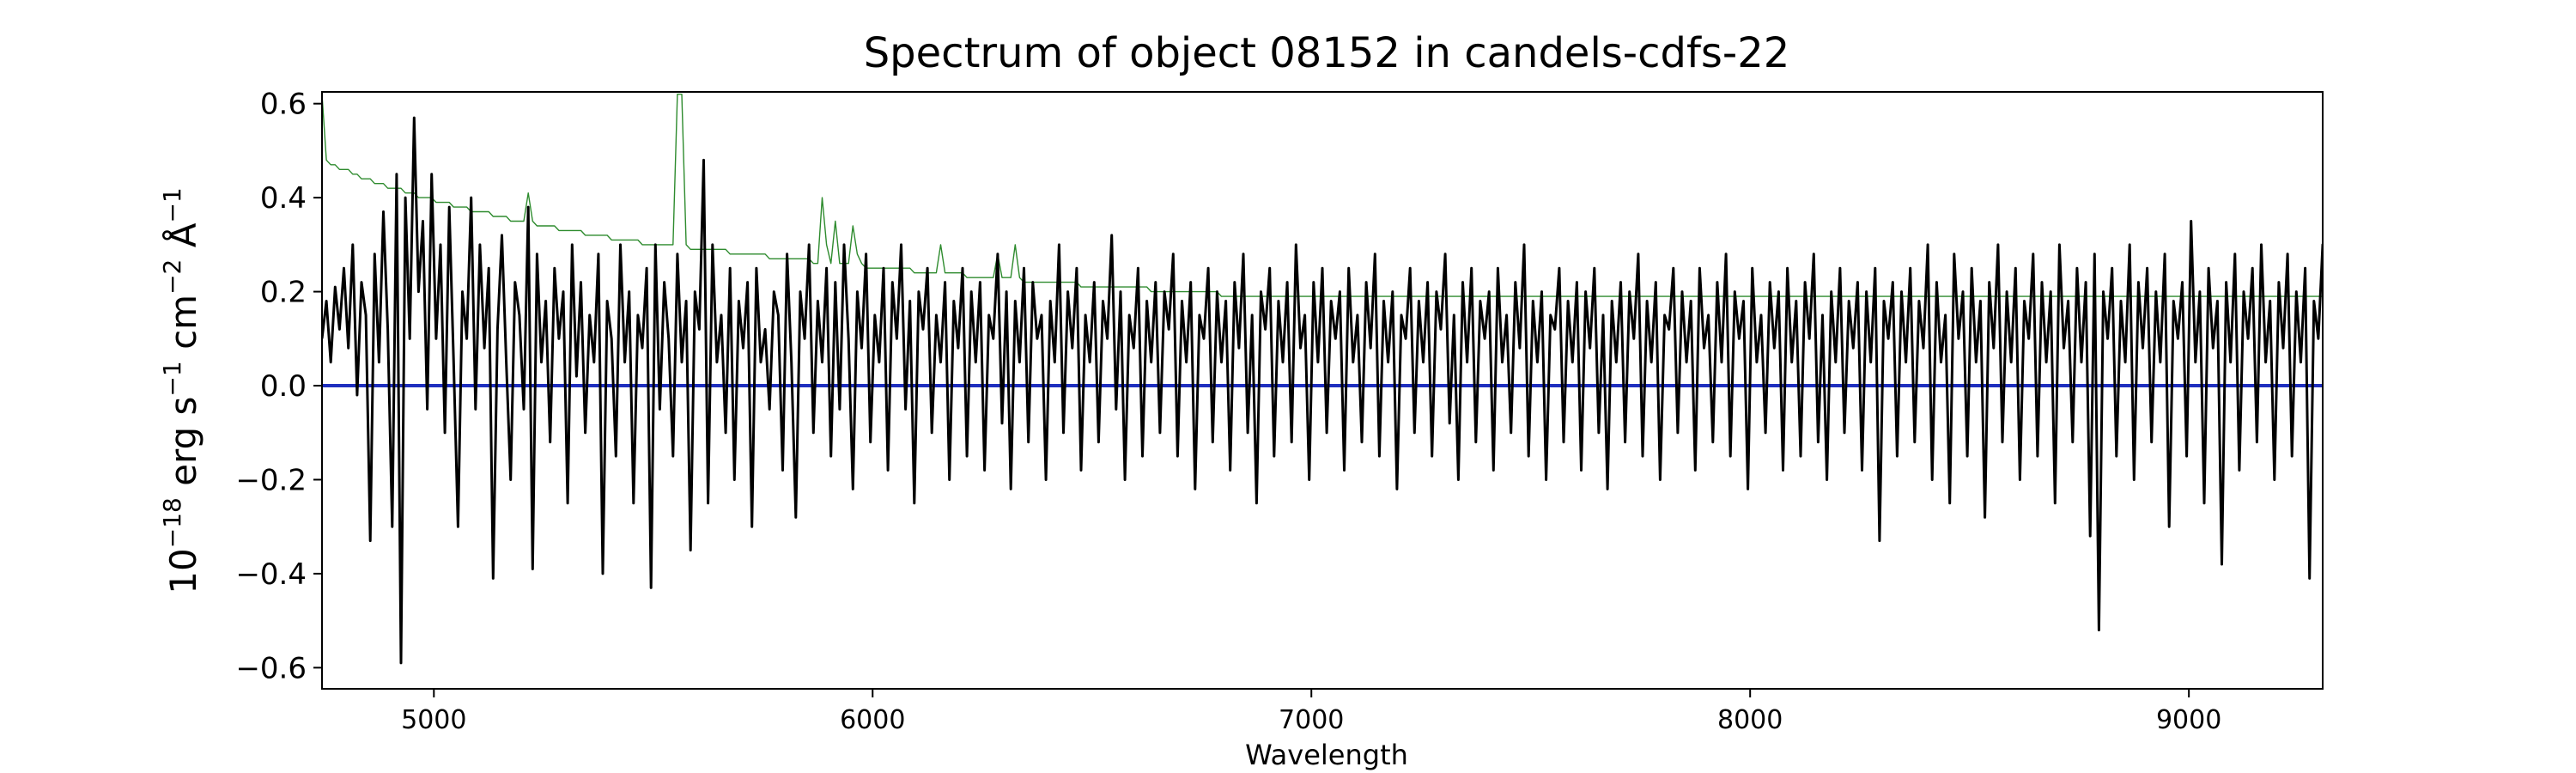  What do you see at coordinates (283, 386) in the screenshot?
I see `y-tick-label: 0.0` at bounding box center [283, 386].